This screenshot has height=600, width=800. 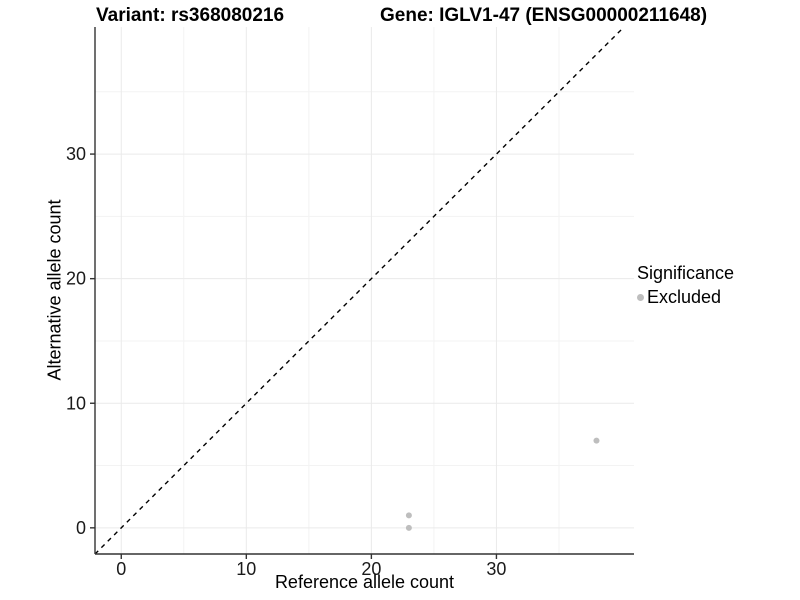 What do you see at coordinates (246, 569) in the screenshot?
I see `x-tick-label: 10` at bounding box center [246, 569].